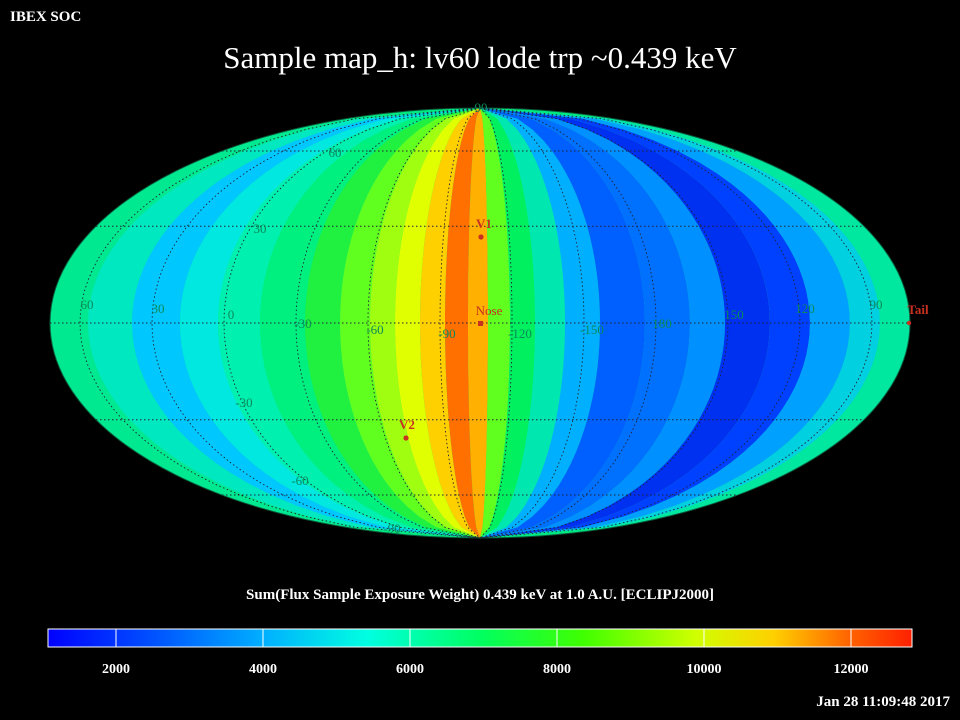  Describe the element at coordinates (481, 107) in the screenshot. I see `lat-label: 90` at that location.